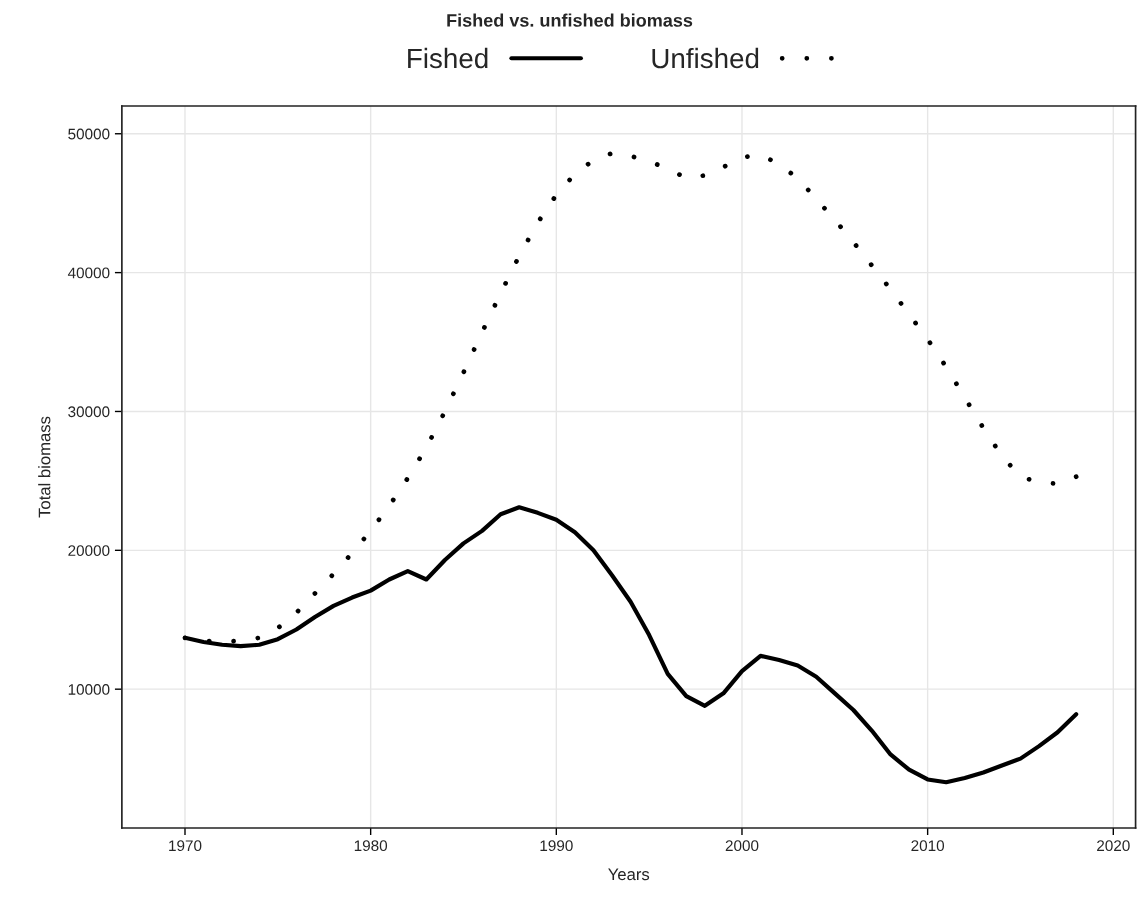 This screenshot has height=902, width=1139. What do you see at coordinates (89, 689) in the screenshot?
I see `y-tick-label: 10000` at bounding box center [89, 689].